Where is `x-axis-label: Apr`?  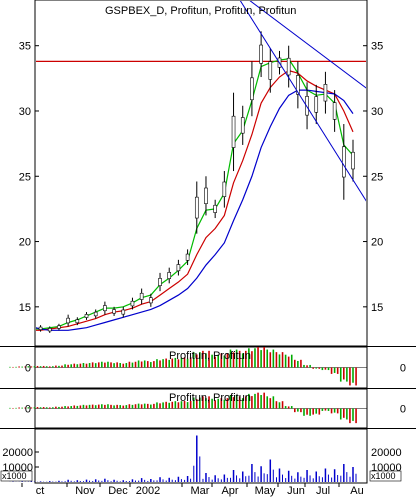 x-axis-label: Apr is located at coordinates (229, 491).